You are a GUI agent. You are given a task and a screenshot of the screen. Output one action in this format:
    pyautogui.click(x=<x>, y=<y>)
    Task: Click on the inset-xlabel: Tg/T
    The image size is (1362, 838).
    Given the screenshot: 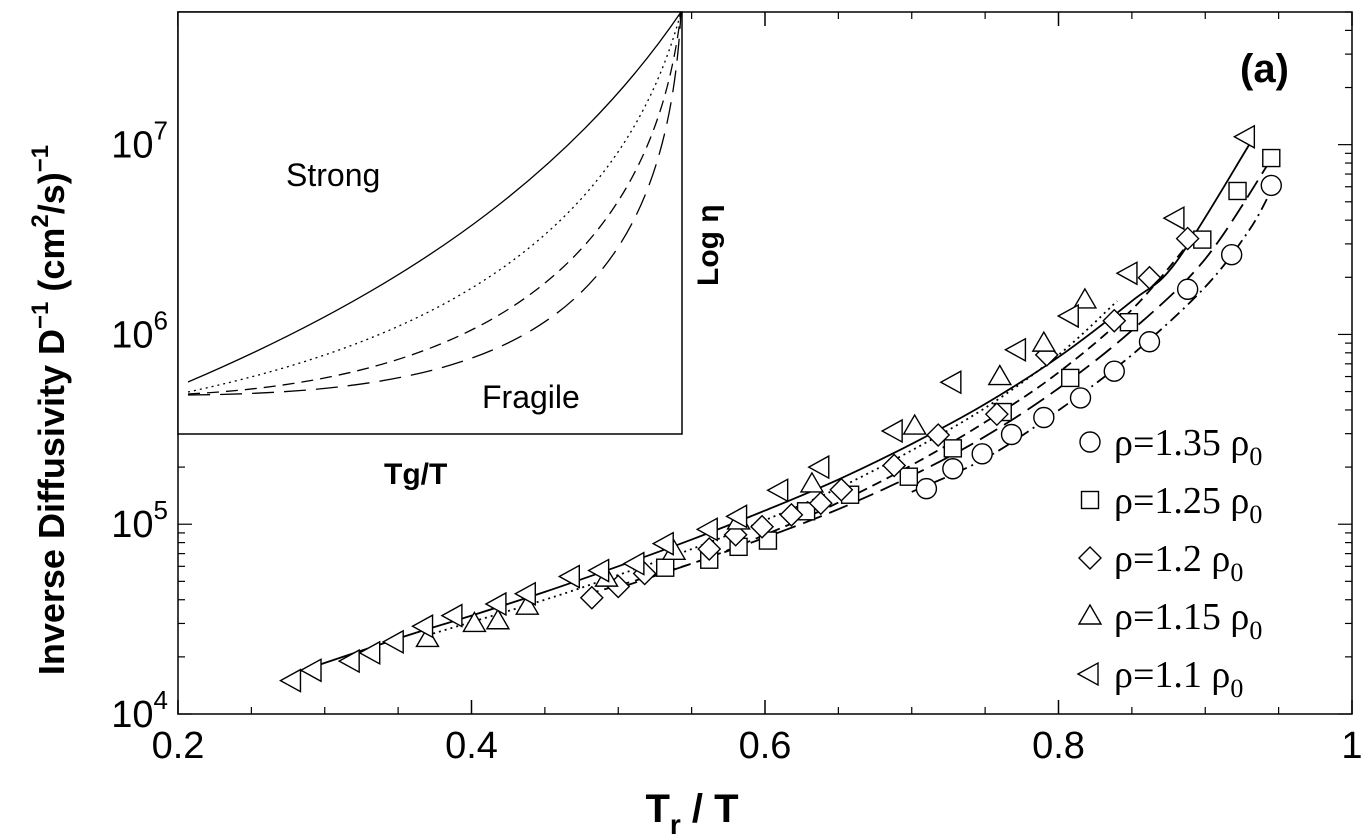 What is the action you would take?
    pyautogui.click(x=415, y=474)
    